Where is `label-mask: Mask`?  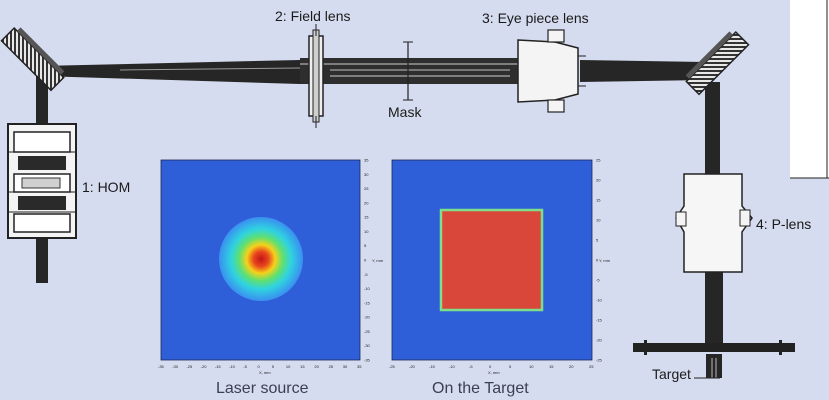
label-mask: Mask is located at coordinates (405, 112).